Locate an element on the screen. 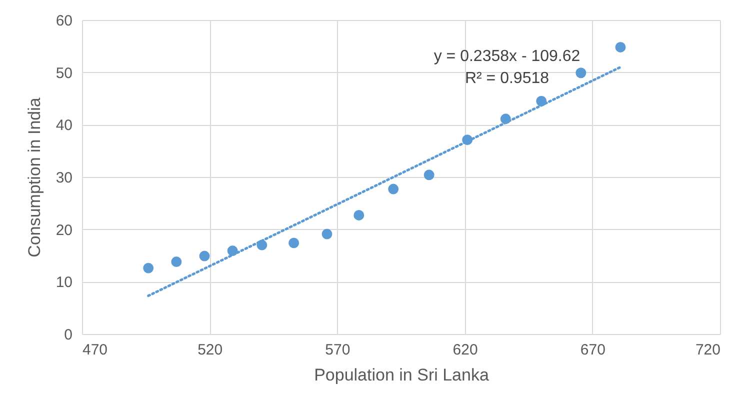 The height and width of the screenshot is (401, 738). y-tick-label: 60 is located at coordinates (64, 21).